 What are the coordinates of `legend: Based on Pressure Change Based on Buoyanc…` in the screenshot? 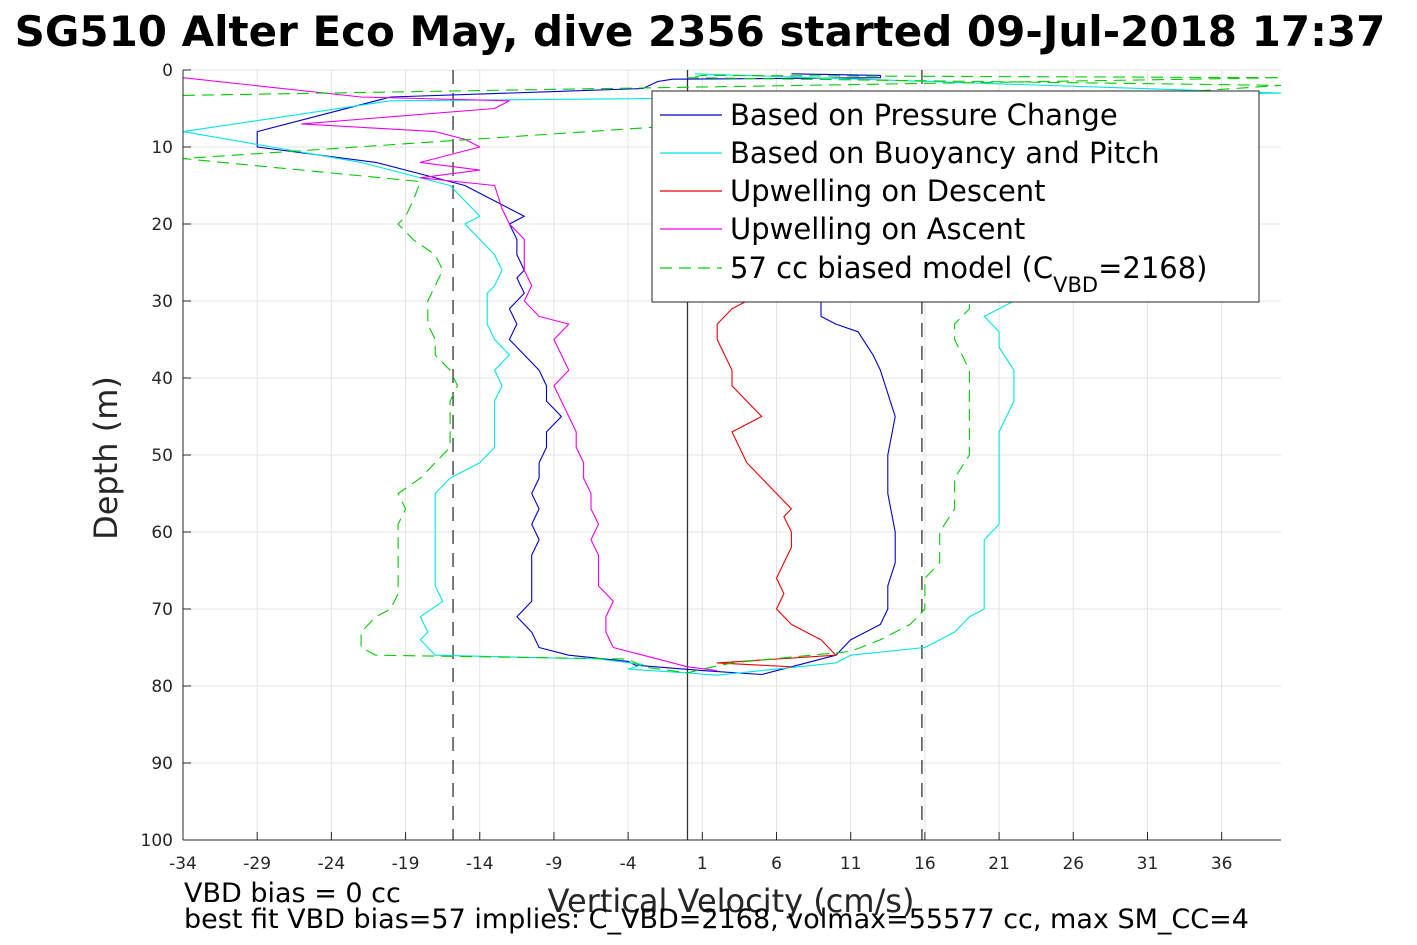 It's located at (955, 196).